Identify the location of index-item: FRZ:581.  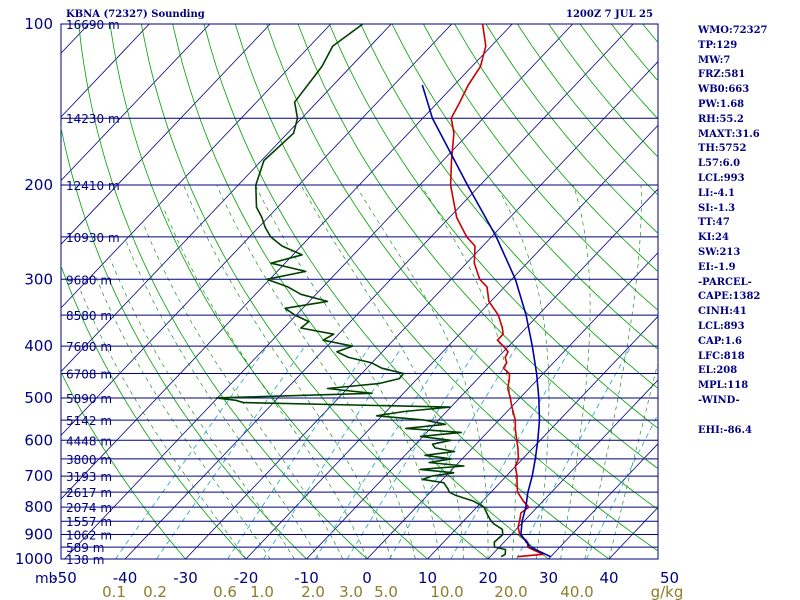
(722, 75).